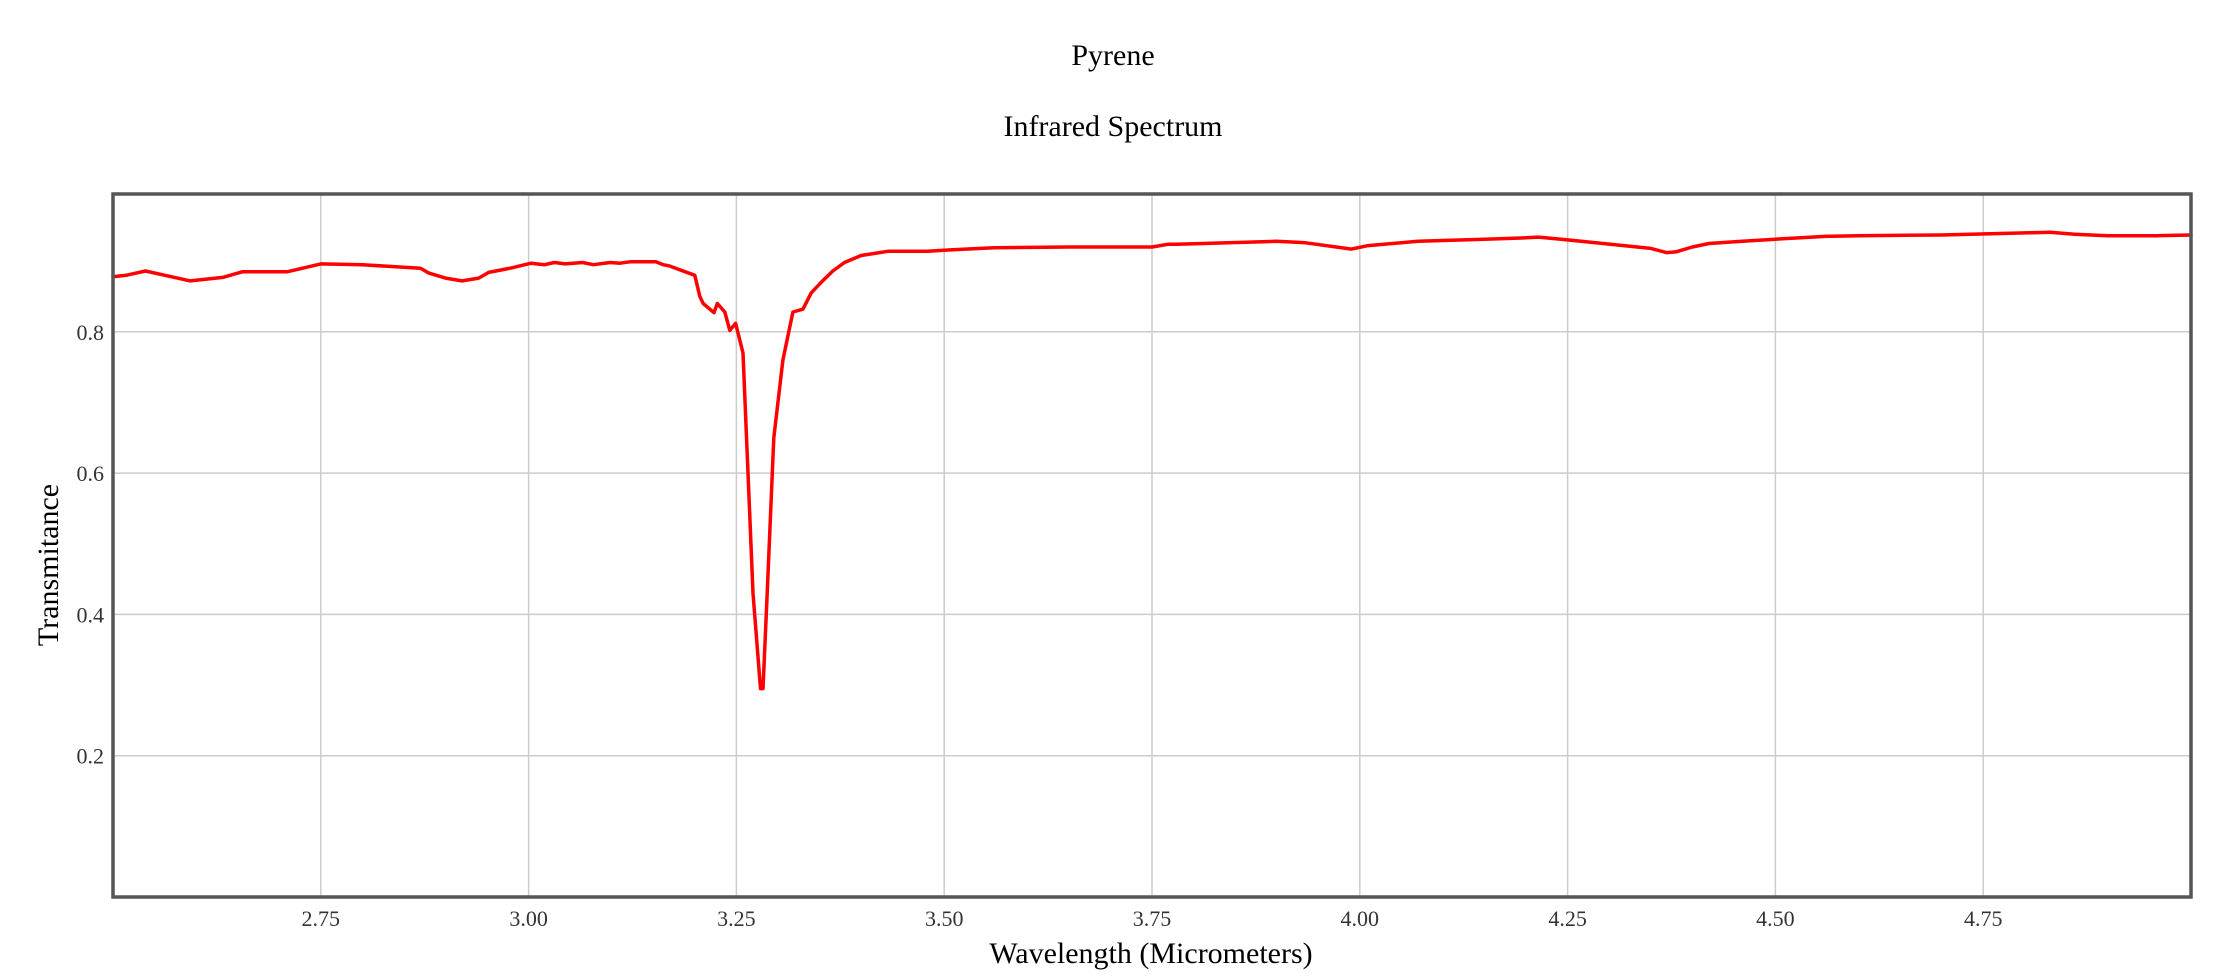 This screenshot has width=2240, height=980. Describe the element at coordinates (91, 756) in the screenshot. I see `y-tick-label: 0.2` at that location.